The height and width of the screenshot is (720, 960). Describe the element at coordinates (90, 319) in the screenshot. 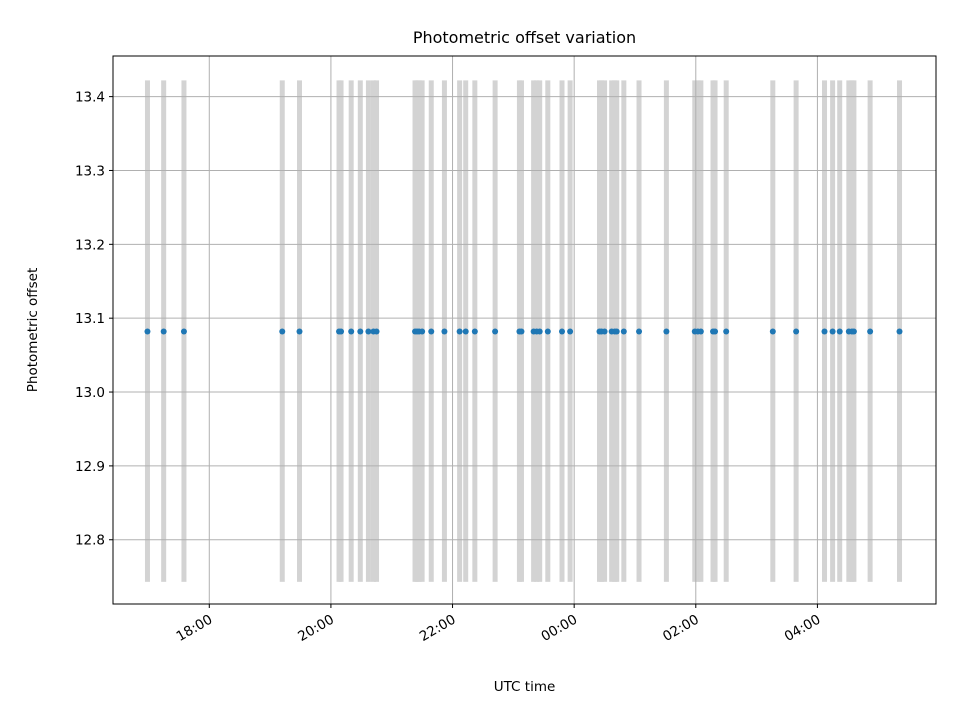

I see `y-tick-label: 13.1` at that location.